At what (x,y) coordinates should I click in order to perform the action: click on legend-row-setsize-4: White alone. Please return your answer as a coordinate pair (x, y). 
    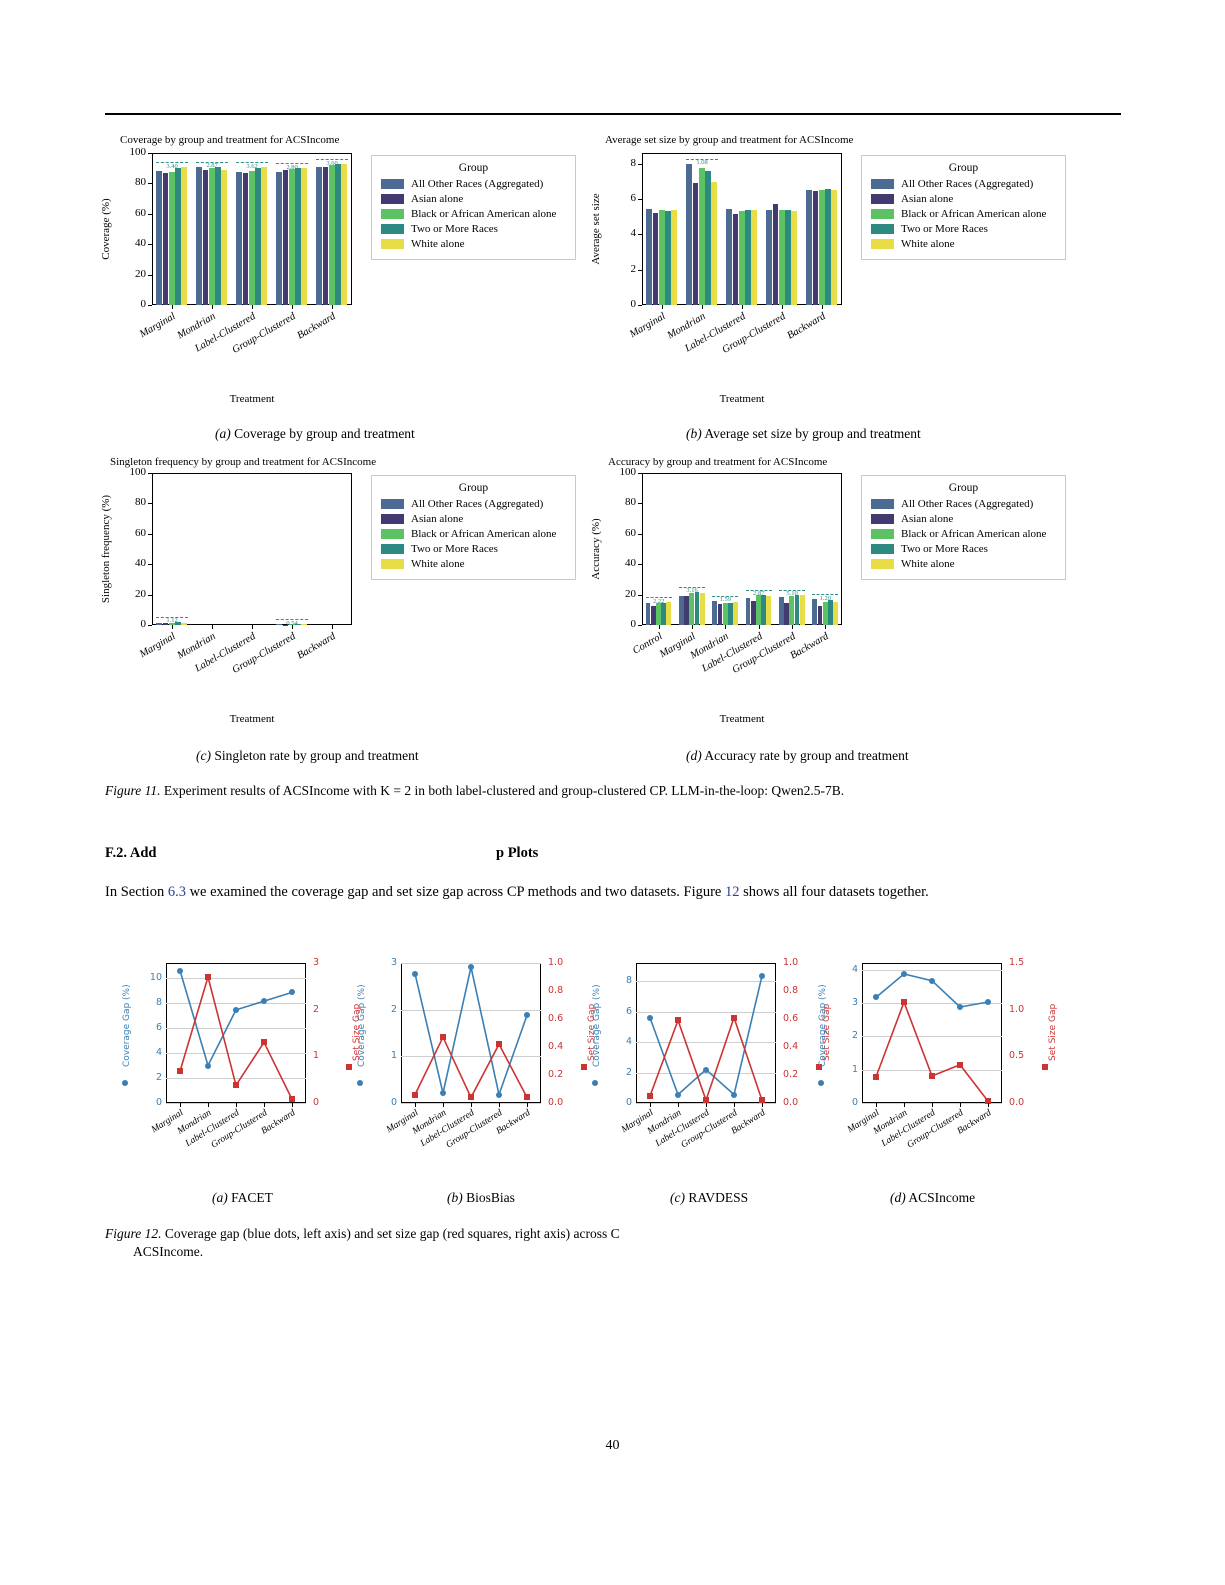
    Looking at the image, I should click on (963, 244).